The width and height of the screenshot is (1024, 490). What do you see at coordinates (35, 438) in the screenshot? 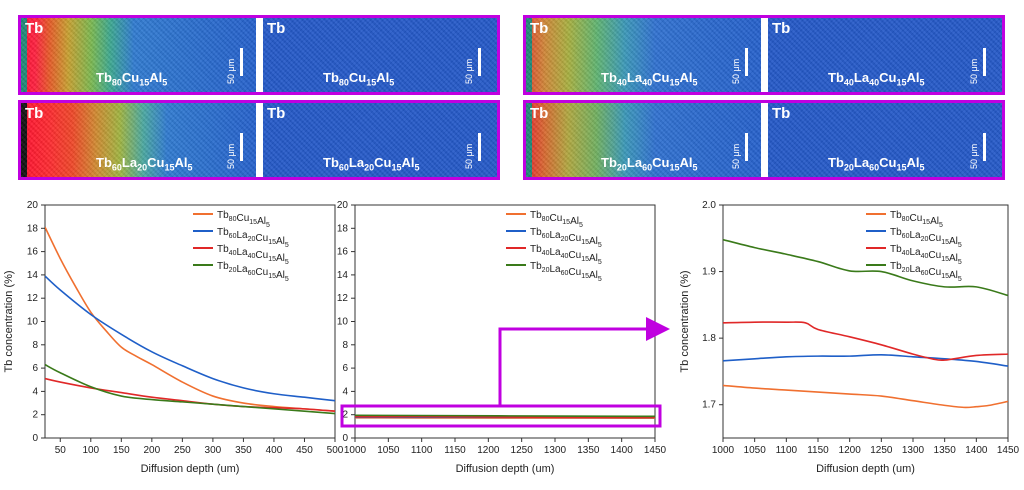
I see `y-tick-label: 0` at bounding box center [35, 438].